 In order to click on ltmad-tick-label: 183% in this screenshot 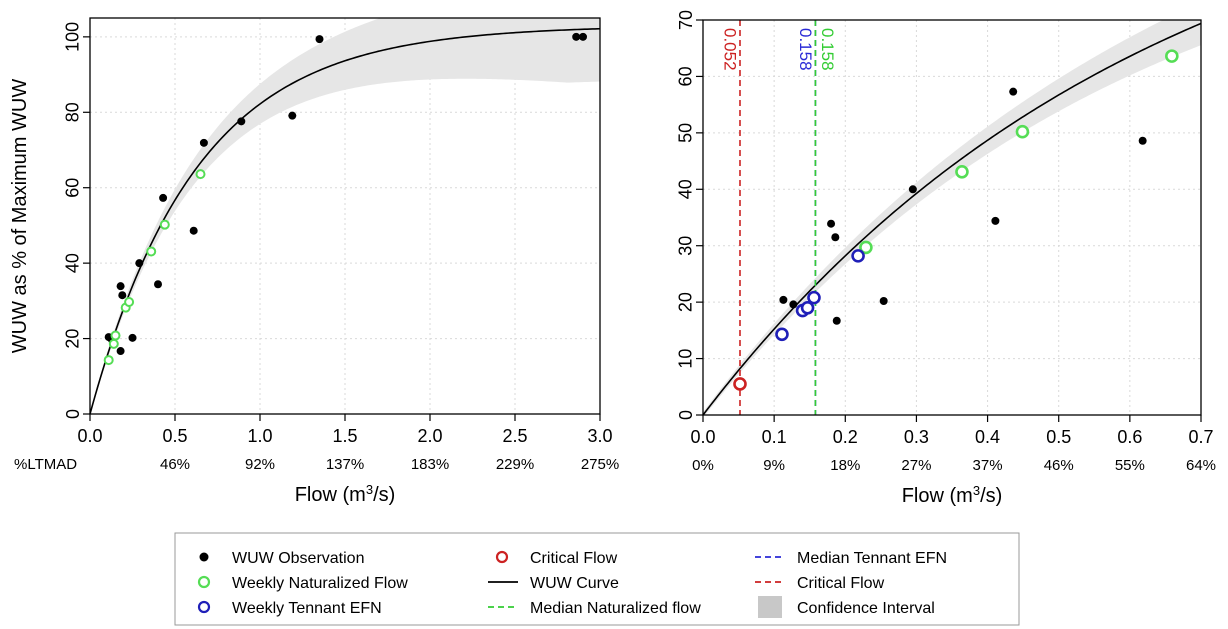, I will do `click(430, 464)`.